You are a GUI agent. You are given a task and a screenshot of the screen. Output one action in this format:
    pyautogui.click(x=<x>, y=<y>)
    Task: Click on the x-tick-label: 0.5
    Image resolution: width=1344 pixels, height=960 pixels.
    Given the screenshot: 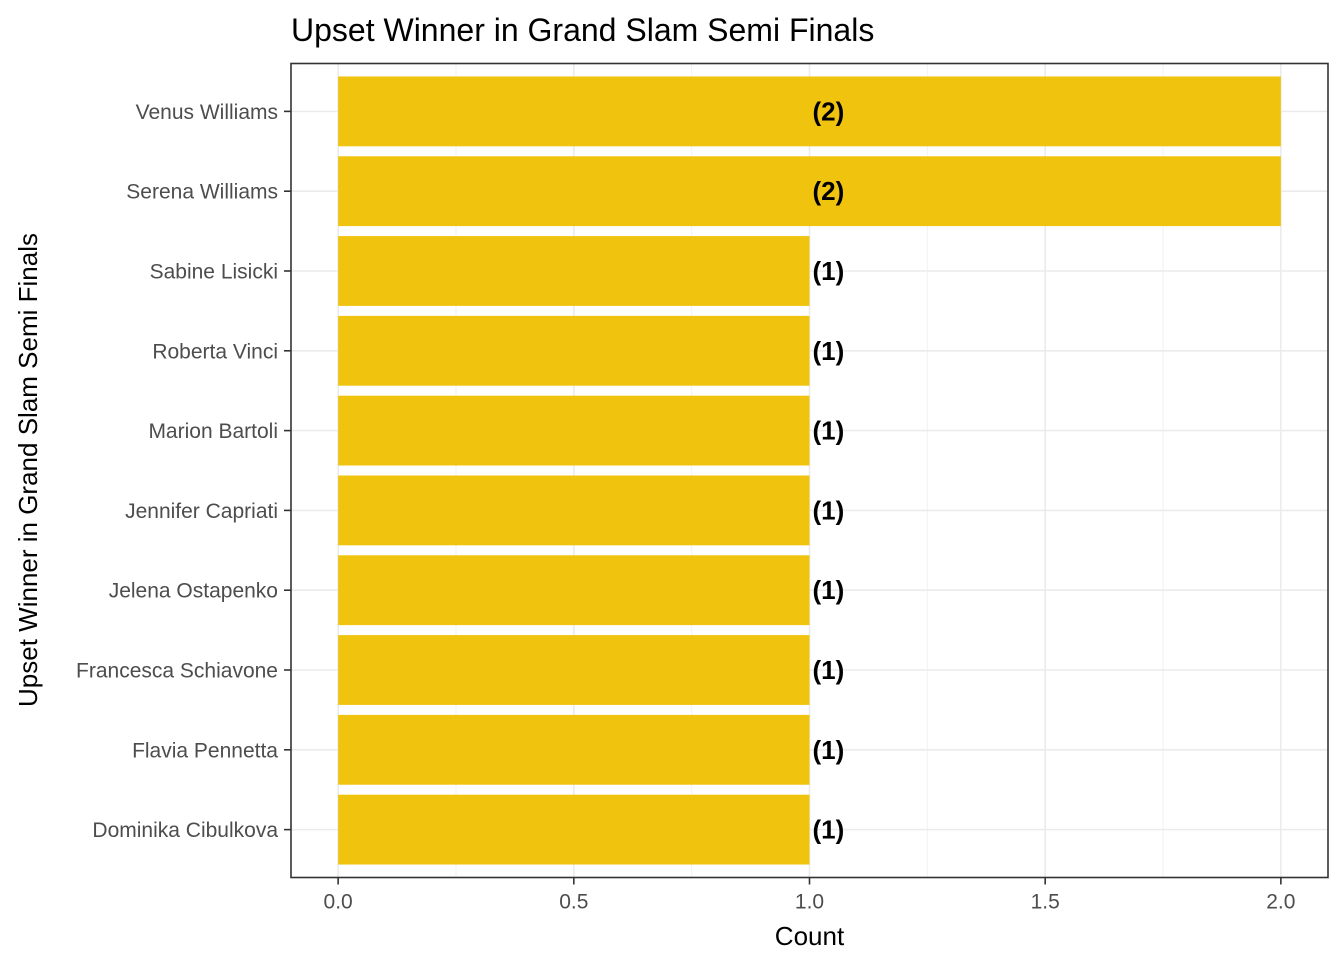 What is the action you would take?
    pyautogui.click(x=573, y=902)
    